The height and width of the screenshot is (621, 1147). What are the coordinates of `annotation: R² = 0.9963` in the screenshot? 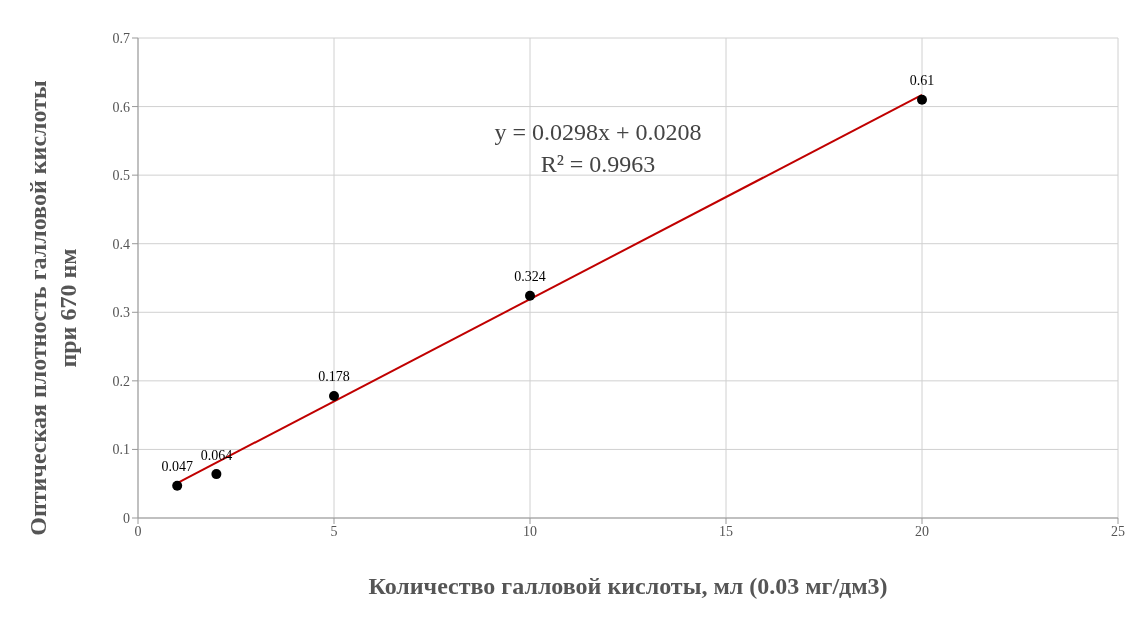 It's located at (598, 164).